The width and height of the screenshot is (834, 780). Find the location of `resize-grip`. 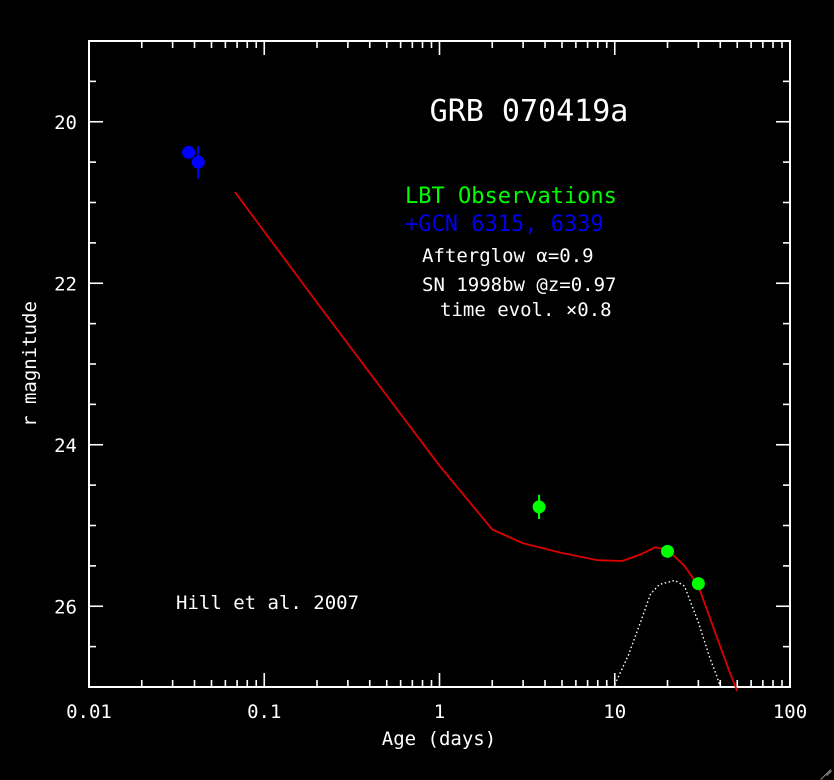

resize-grip is located at coordinates (826, 765).